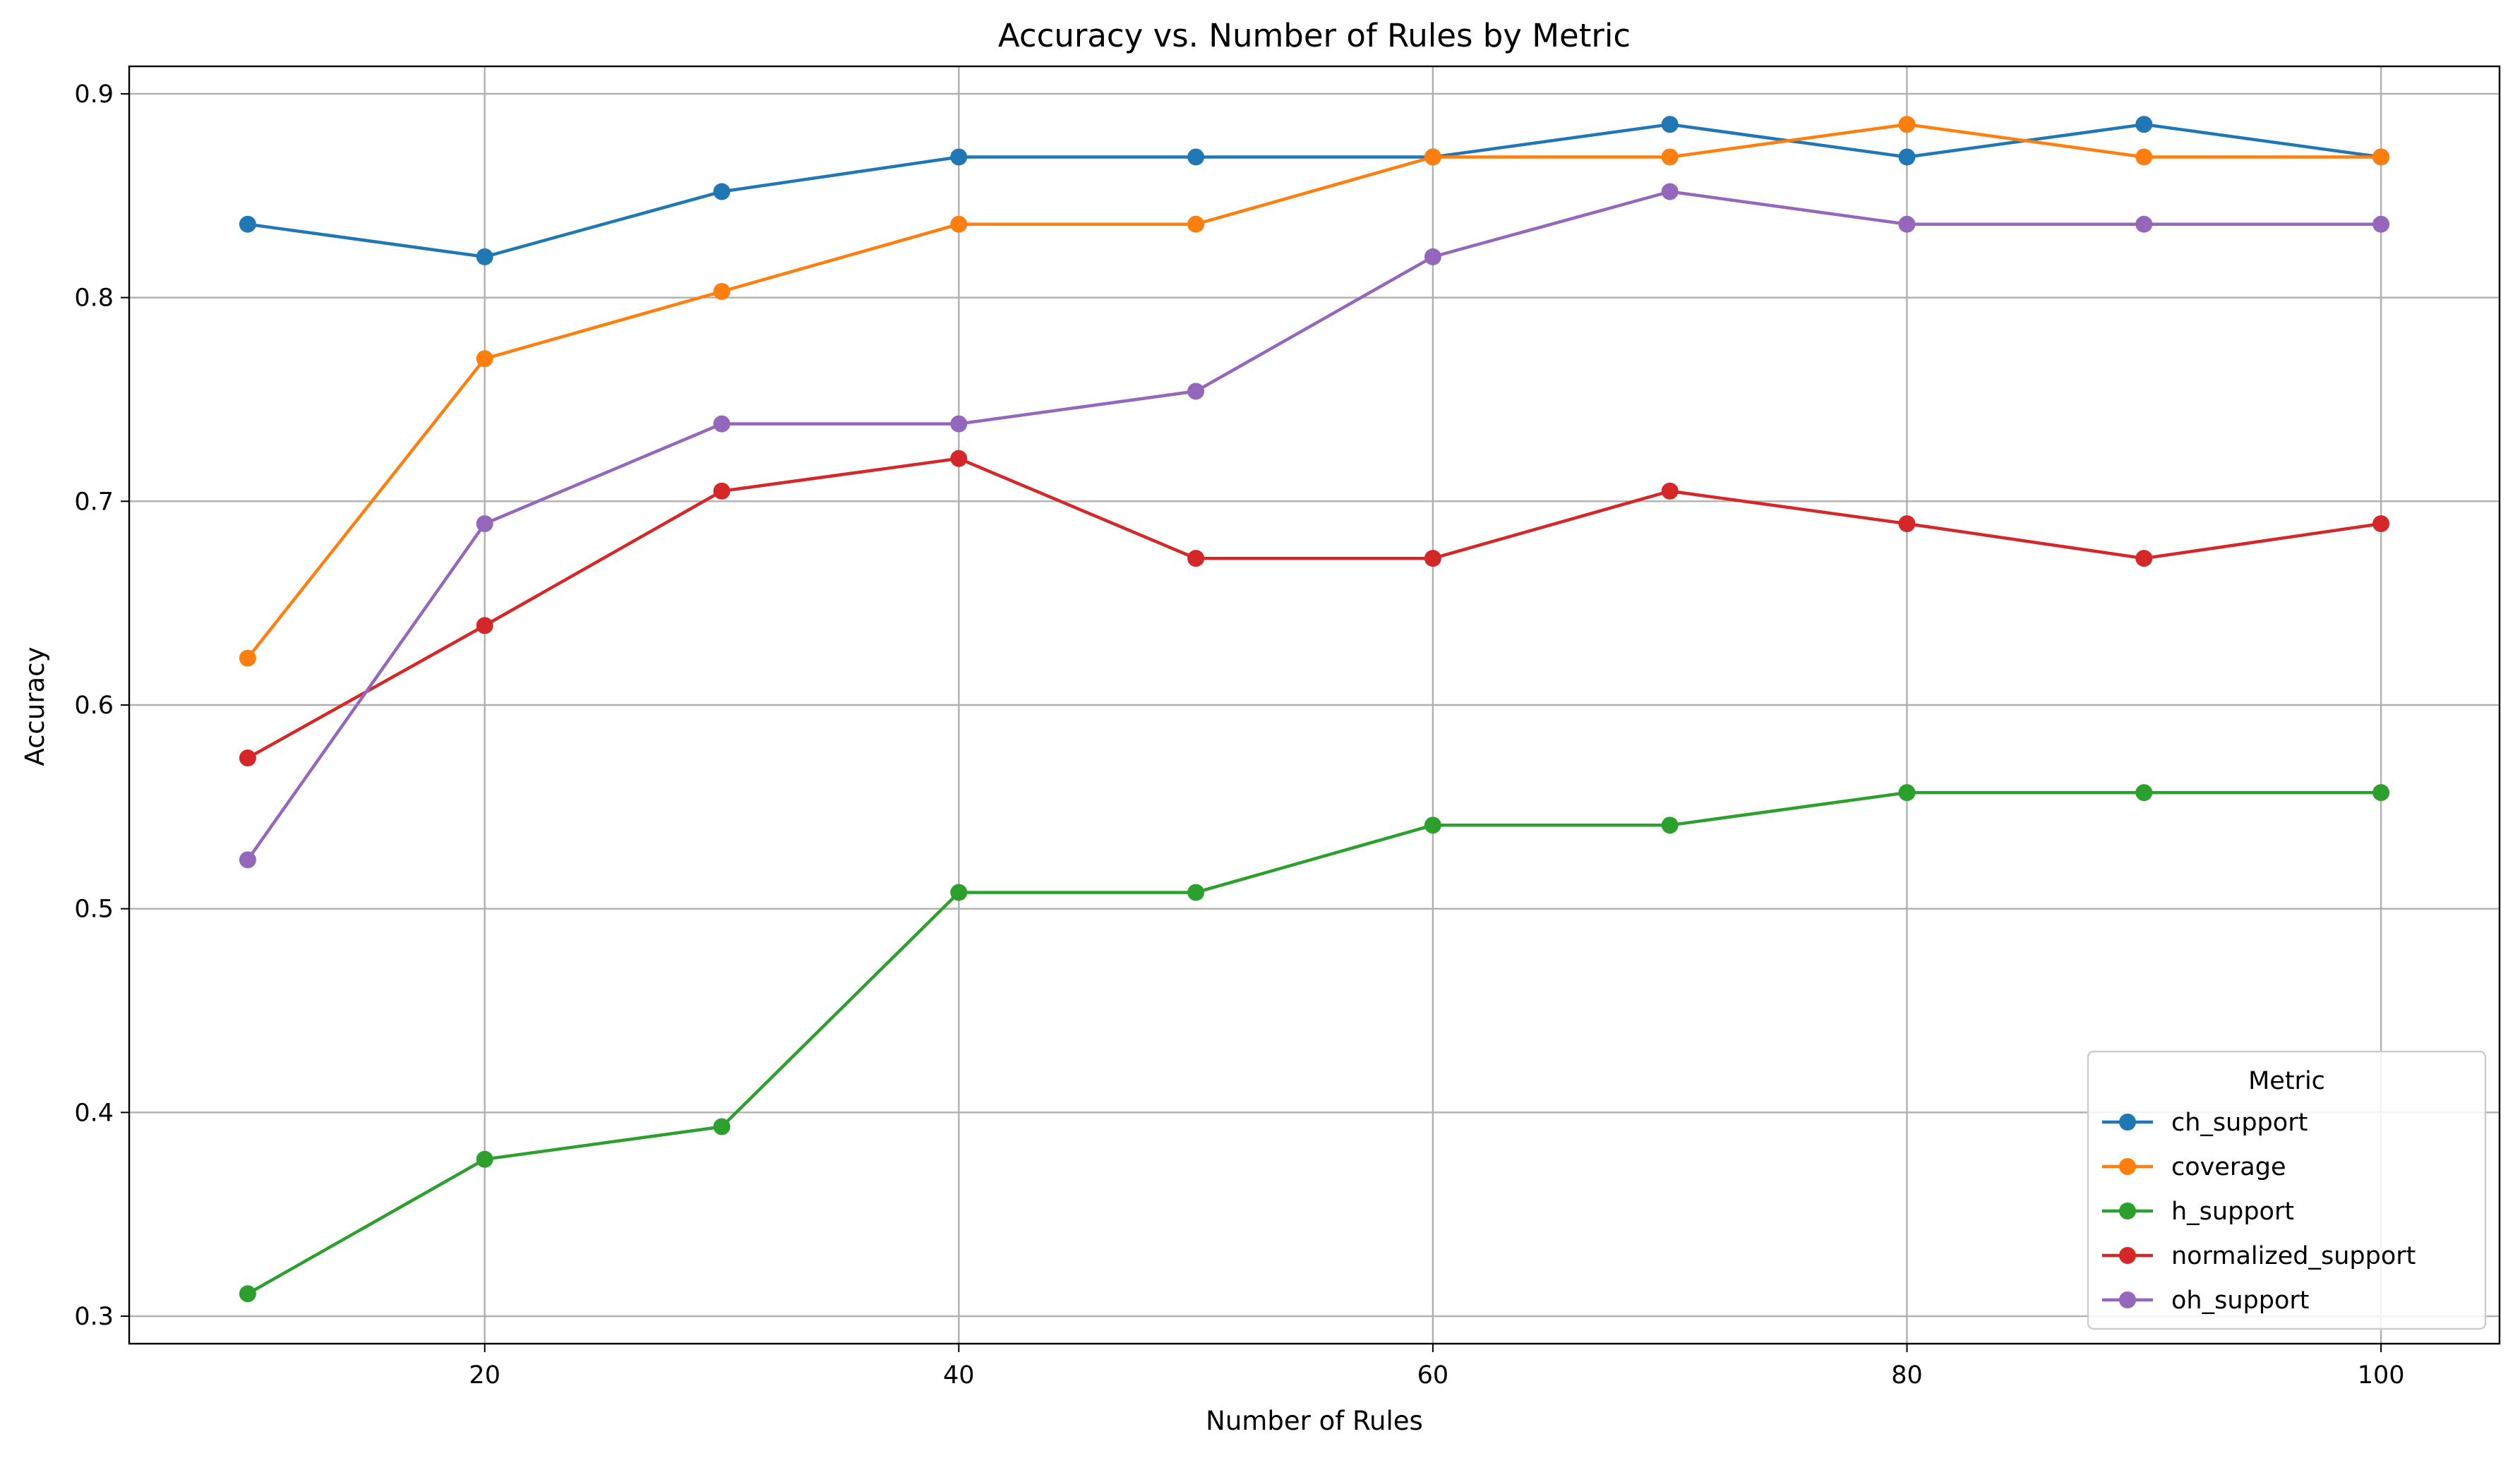 This screenshot has width=2520, height=1458. What do you see at coordinates (94, 298) in the screenshot?
I see `y-tick-label: 0.8` at bounding box center [94, 298].